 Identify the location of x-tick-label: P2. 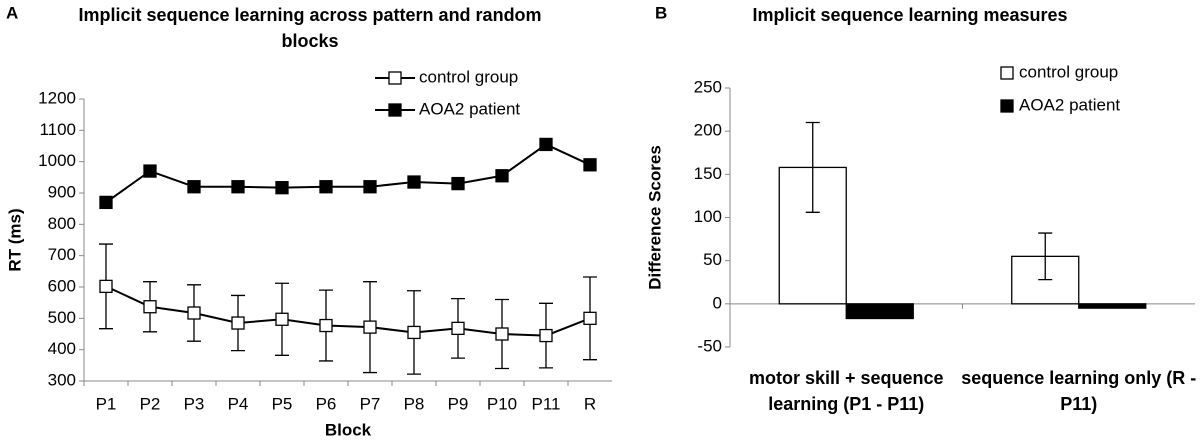
(150, 403).